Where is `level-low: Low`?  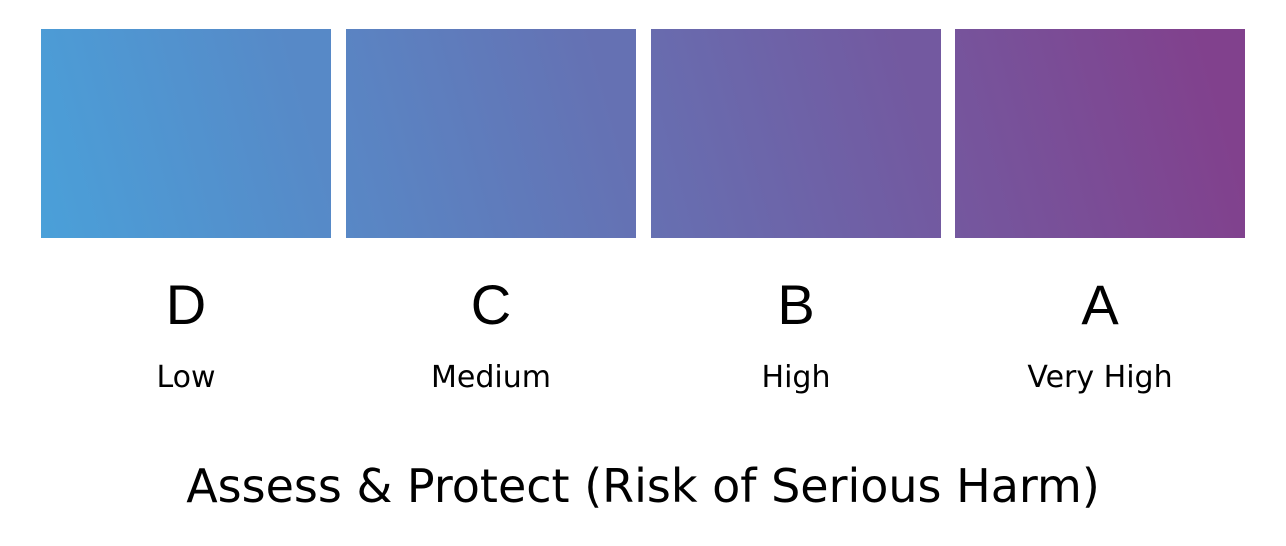 level-low: Low is located at coordinates (186, 377).